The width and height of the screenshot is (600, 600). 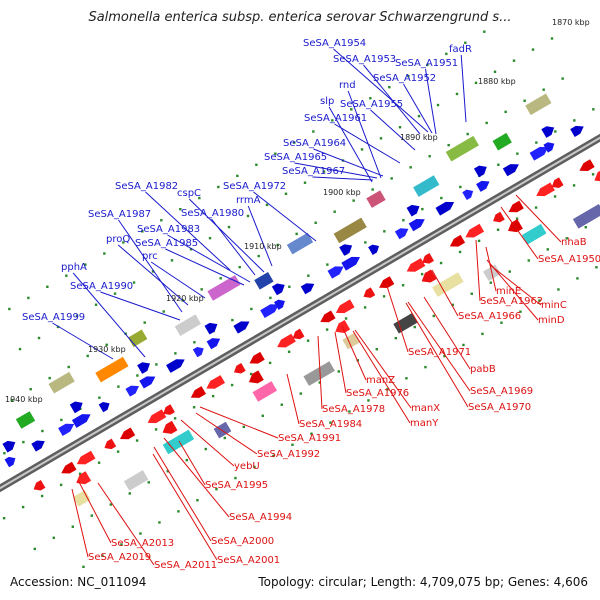 What do you see at coordinates (569, 259) in the screenshot?
I see `reverse-gene-label: SeSA_A1950` at bounding box center [569, 259].